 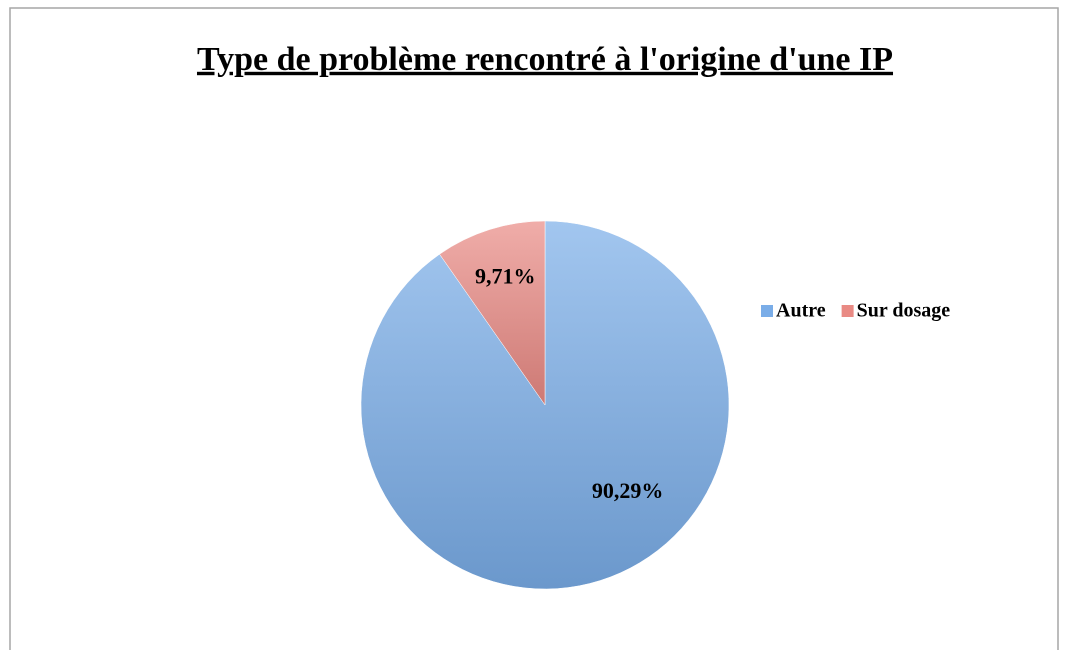 I want to click on data-label: 90,29%, so click(x=628, y=490).